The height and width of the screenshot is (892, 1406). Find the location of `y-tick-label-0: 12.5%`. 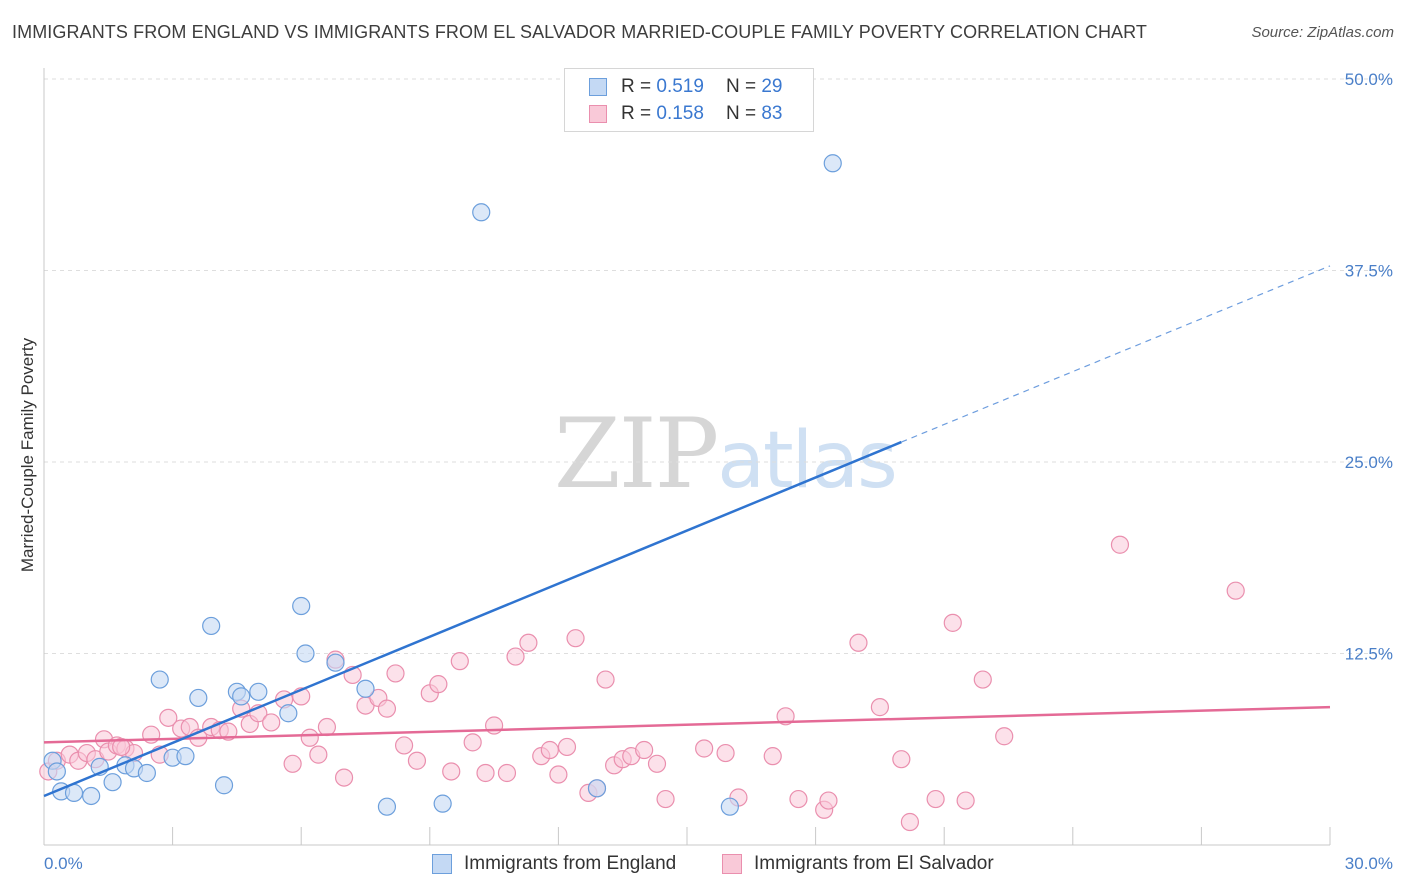

y-tick-label-0: 12.5% is located at coordinates (1369, 654).